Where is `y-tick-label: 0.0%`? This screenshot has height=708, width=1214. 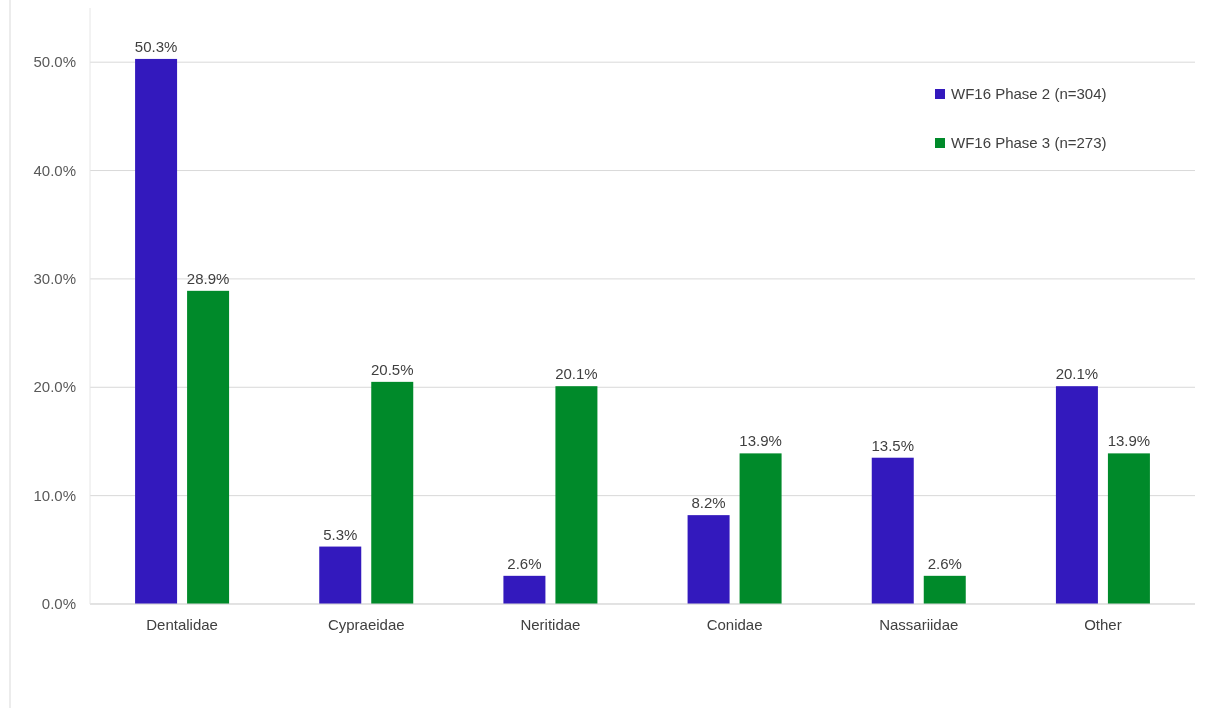 y-tick-label: 0.0% is located at coordinates (58, 603).